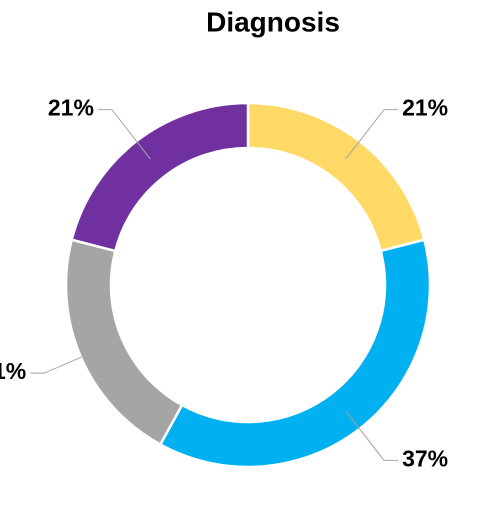 This screenshot has height=507, width=487. I want to click on chart-title: Diagnosis, so click(273, 21).